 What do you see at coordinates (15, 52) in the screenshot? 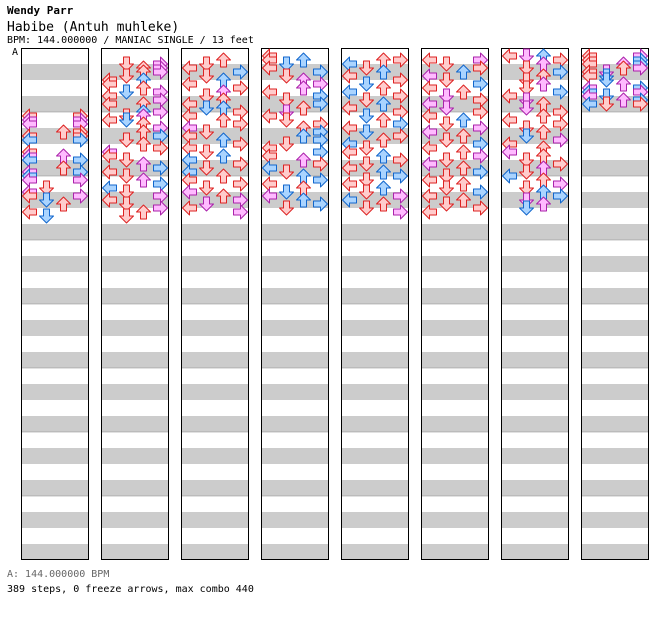
I see `section-marker: A` at bounding box center [15, 52].